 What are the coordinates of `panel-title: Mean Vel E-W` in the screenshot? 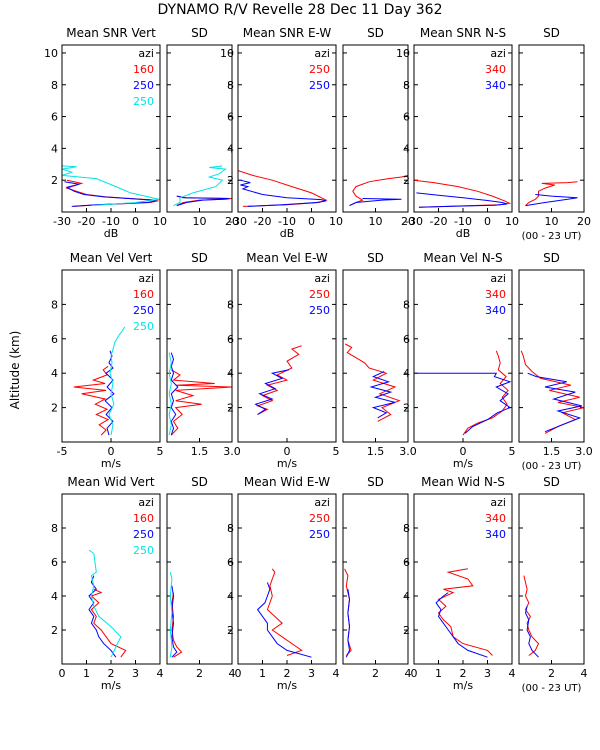 It's located at (287, 258).